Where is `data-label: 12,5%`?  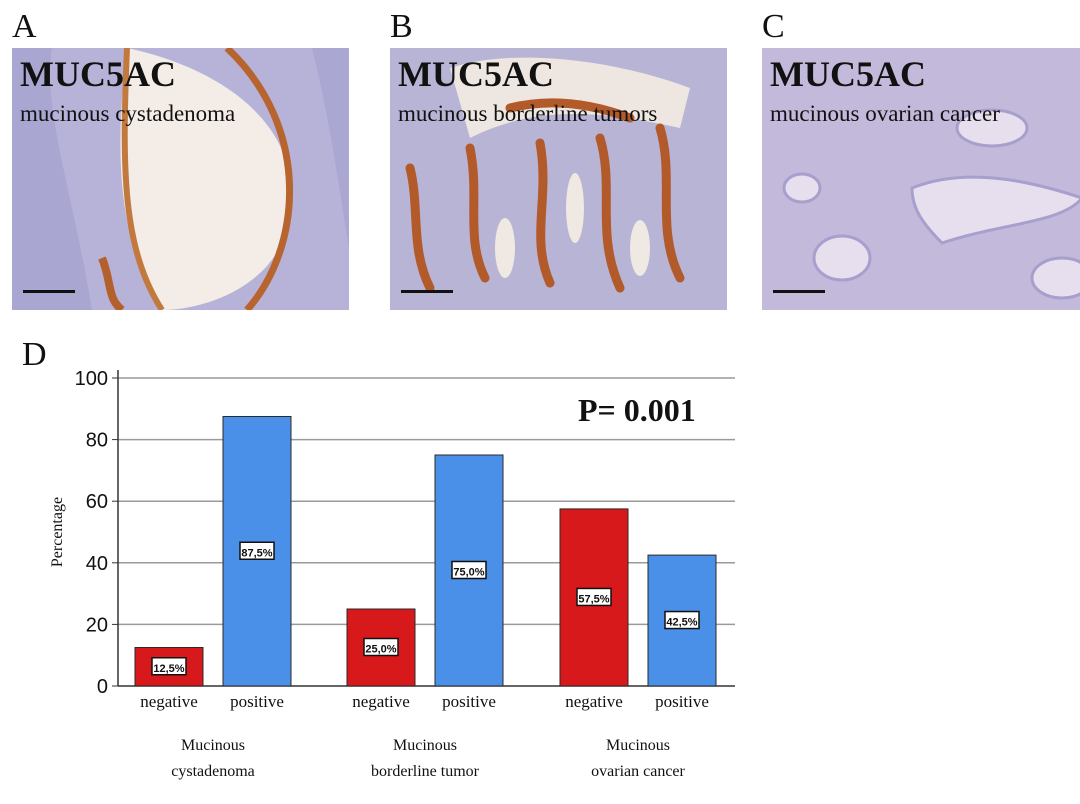 data-label: 12,5% is located at coordinates (168, 669).